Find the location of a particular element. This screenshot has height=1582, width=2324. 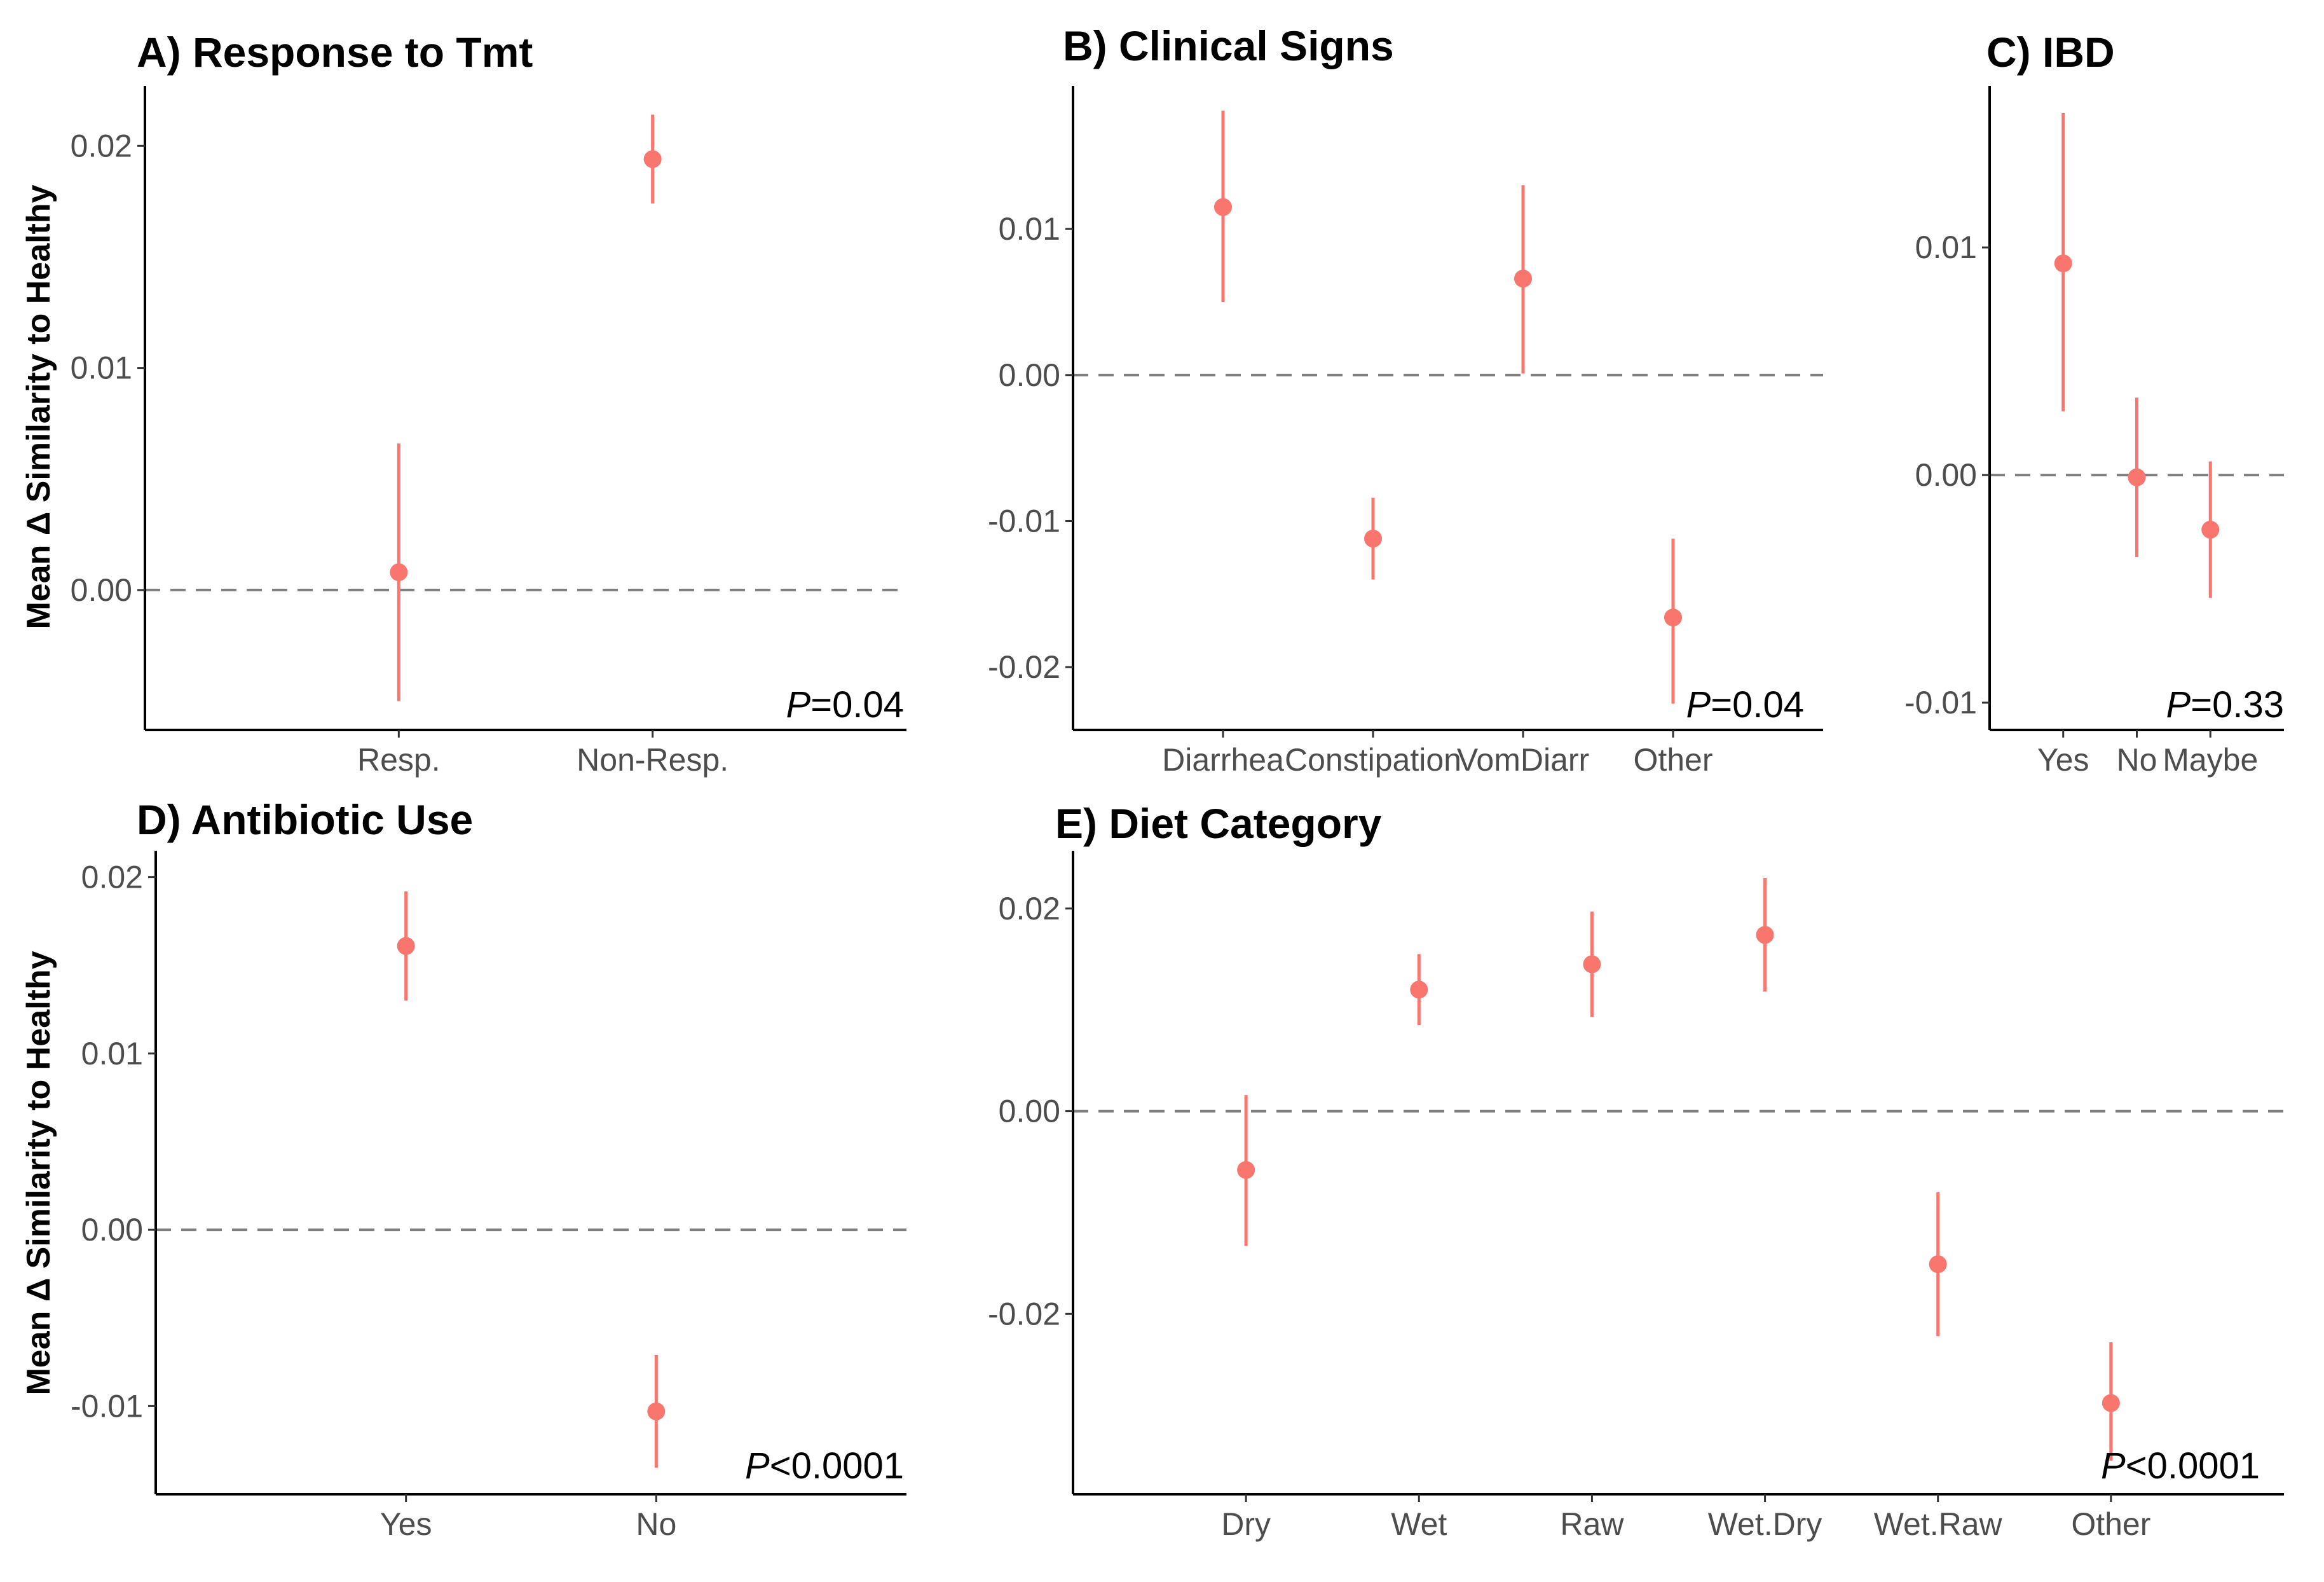

y-axis-label-bottom: Mean Δ Similarity to Healthy is located at coordinates (38, 1173).